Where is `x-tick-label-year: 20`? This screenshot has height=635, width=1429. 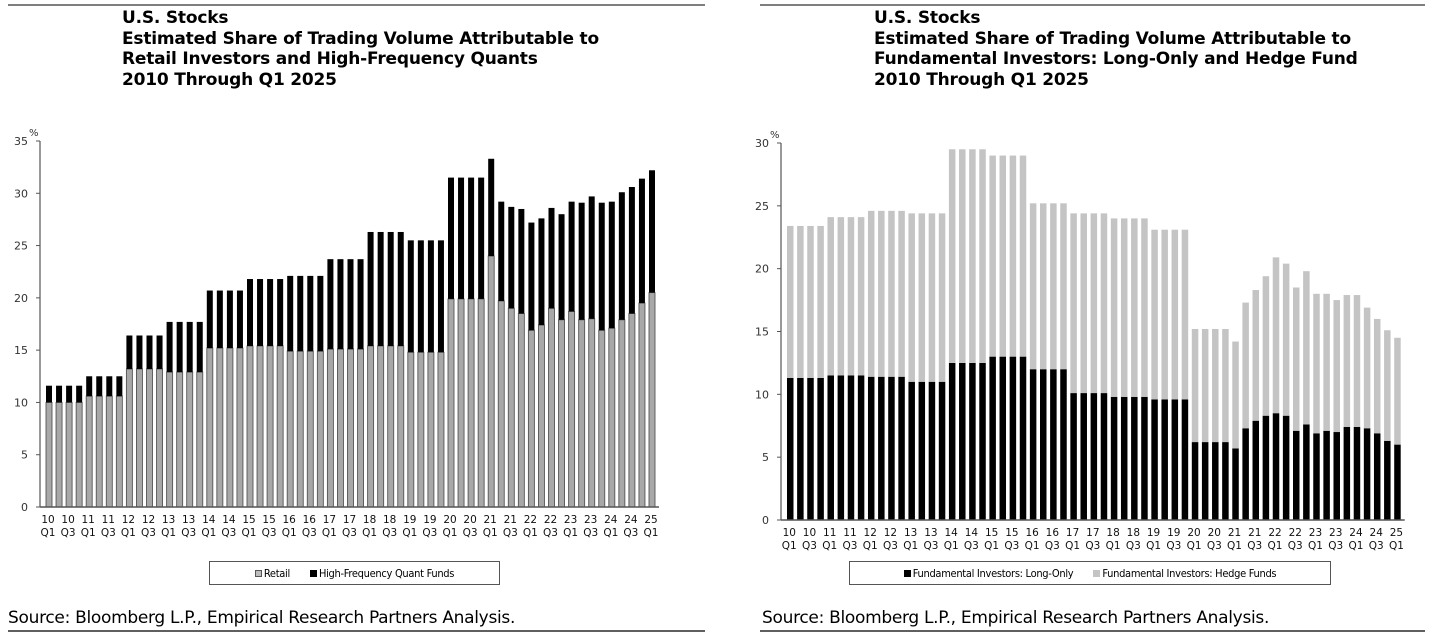
x-tick-label-year: 20 is located at coordinates (1214, 533).